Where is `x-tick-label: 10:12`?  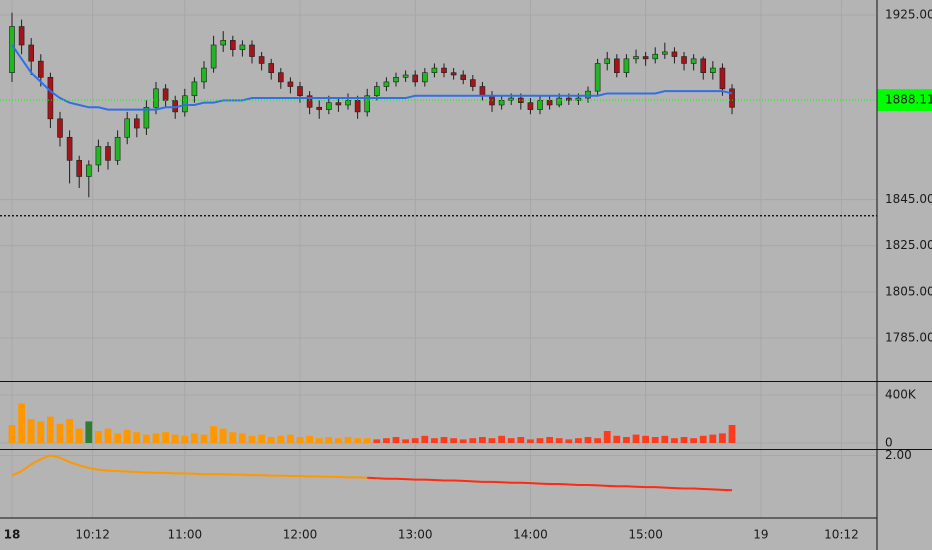 x-tick-label: 10:12 is located at coordinates (841, 535).